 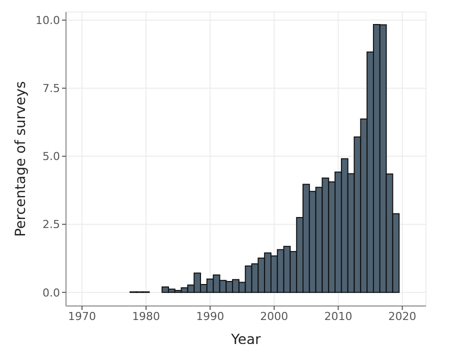 I want to click on y-tick-label: 7.5, so click(x=51, y=89).